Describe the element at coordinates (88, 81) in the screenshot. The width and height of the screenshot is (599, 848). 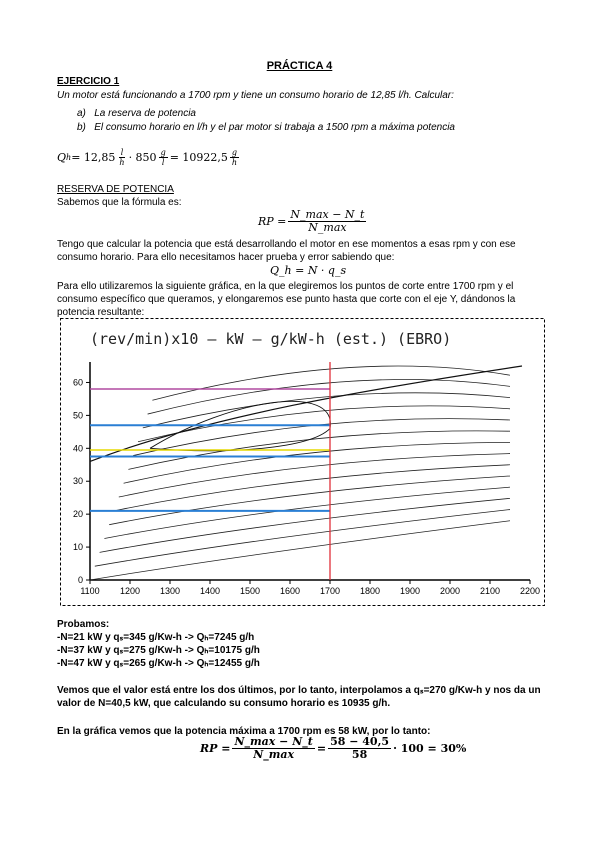
I see `exercise-heading: EJERCICIO 1` at that location.